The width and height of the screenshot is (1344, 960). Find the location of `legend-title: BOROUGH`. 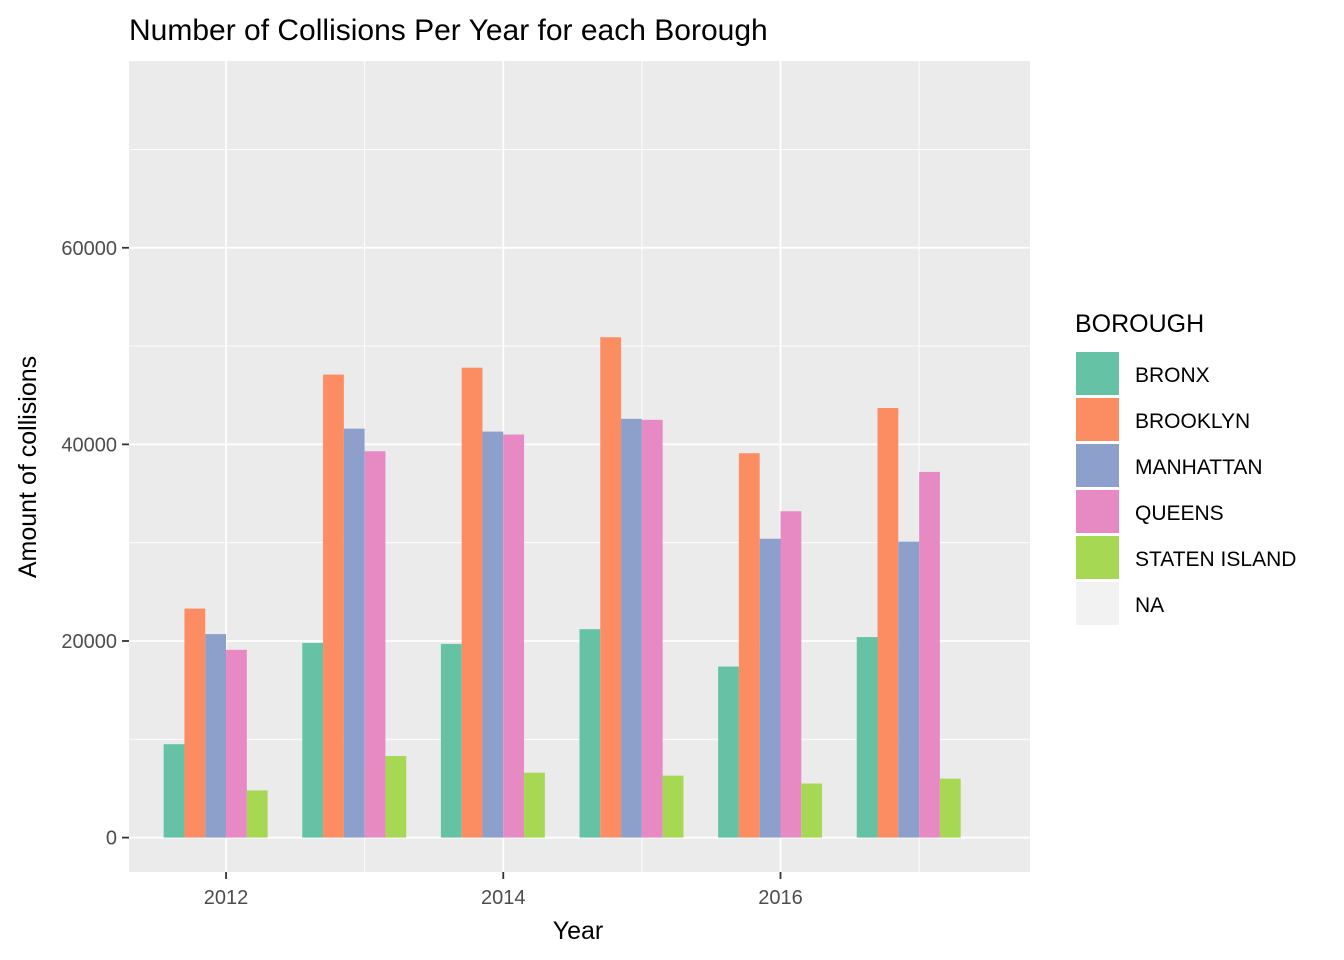

legend-title: BOROUGH is located at coordinates (1139, 324).